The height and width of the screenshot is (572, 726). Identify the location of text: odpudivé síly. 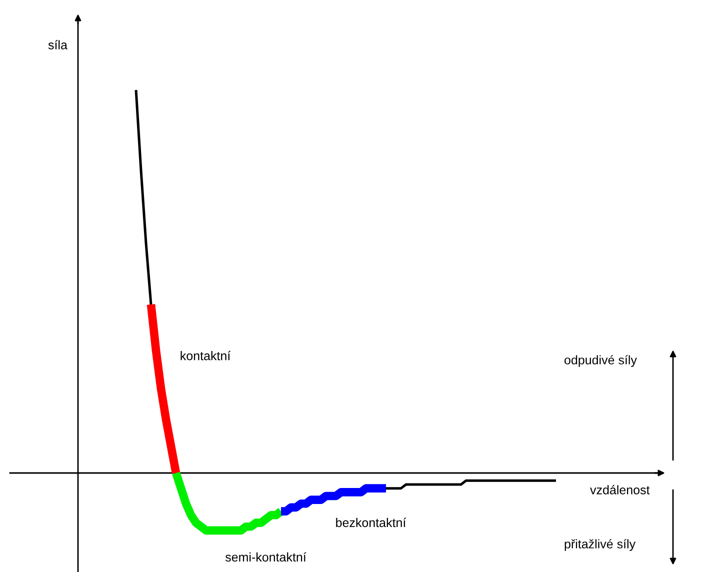
(600, 361).